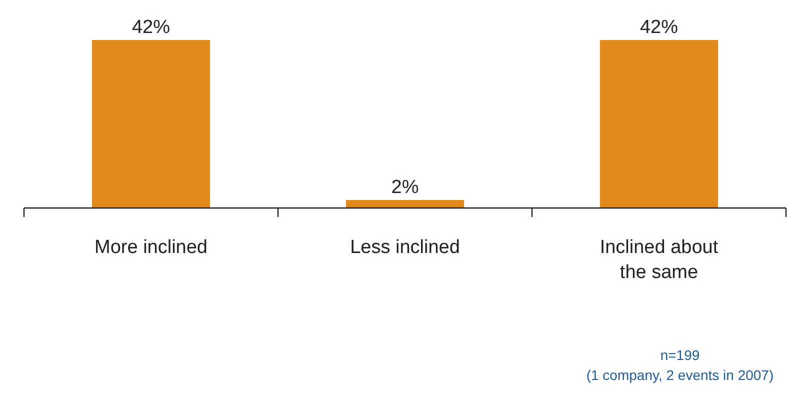 The height and width of the screenshot is (404, 799). Describe the element at coordinates (659, 260) in the screenshot. I see `x-tick-label: Inclined about the same` at that location.